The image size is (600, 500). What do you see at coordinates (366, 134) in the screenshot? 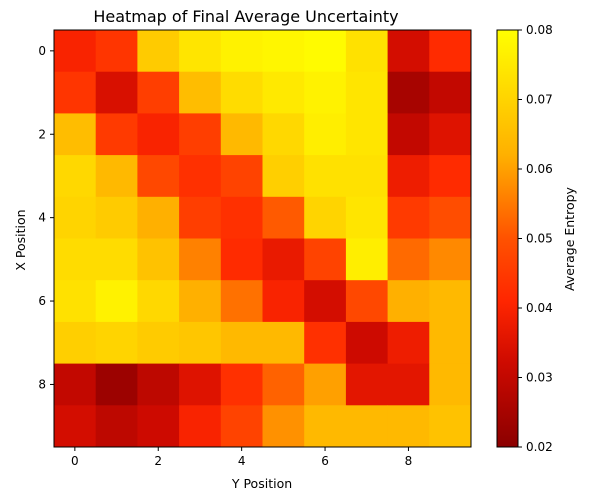
I see `heatmap-cell-r2-c7` at bounding box center [366, 134].